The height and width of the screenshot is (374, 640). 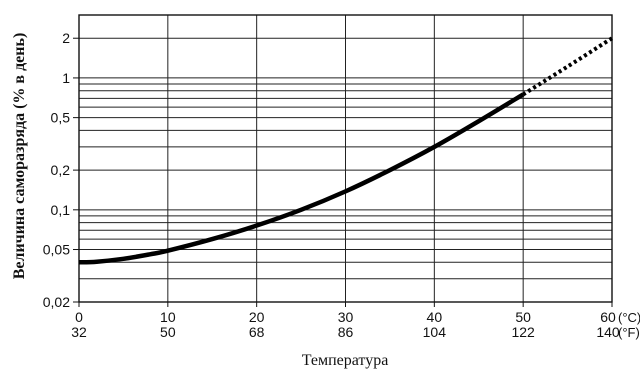 I want to click on x-tick-label-f: 32, so click(x=79, y=332).